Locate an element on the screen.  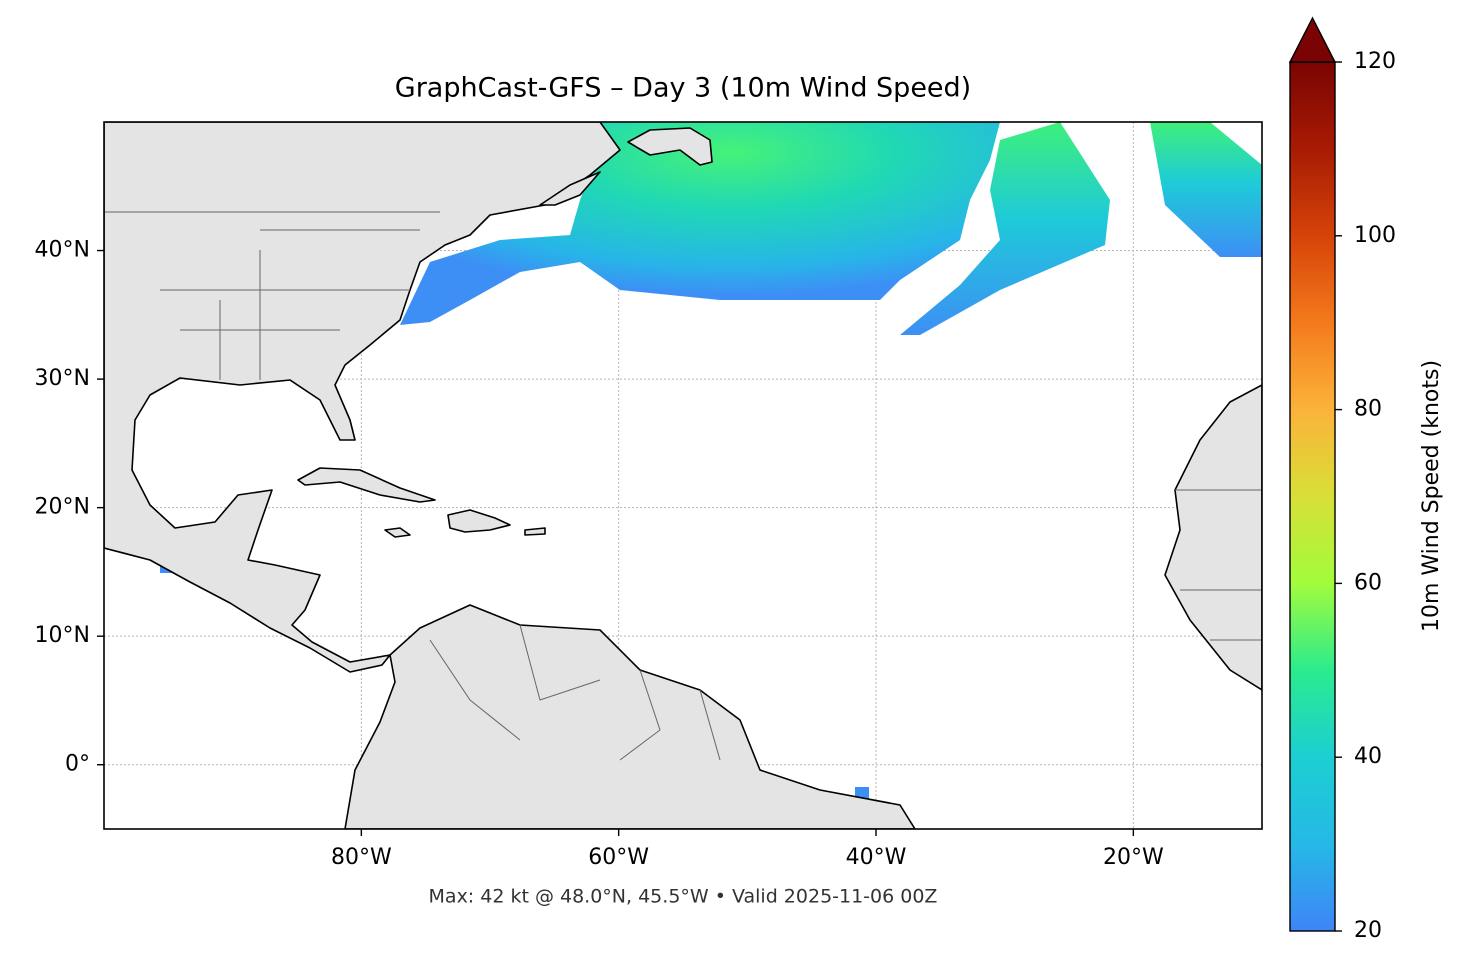
south-america is located at coordinates (630, 716).